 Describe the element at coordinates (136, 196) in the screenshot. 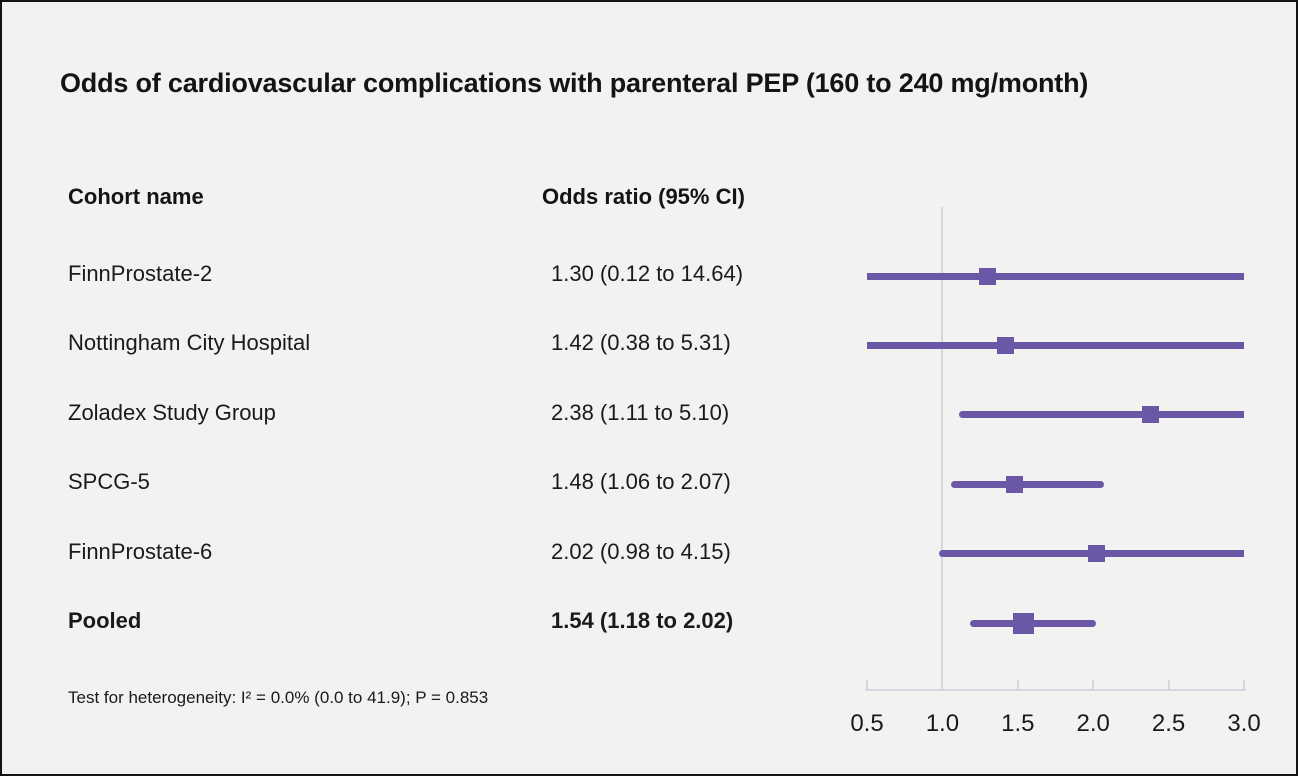

I see `column-header-cohort: Cohort name` at that location.